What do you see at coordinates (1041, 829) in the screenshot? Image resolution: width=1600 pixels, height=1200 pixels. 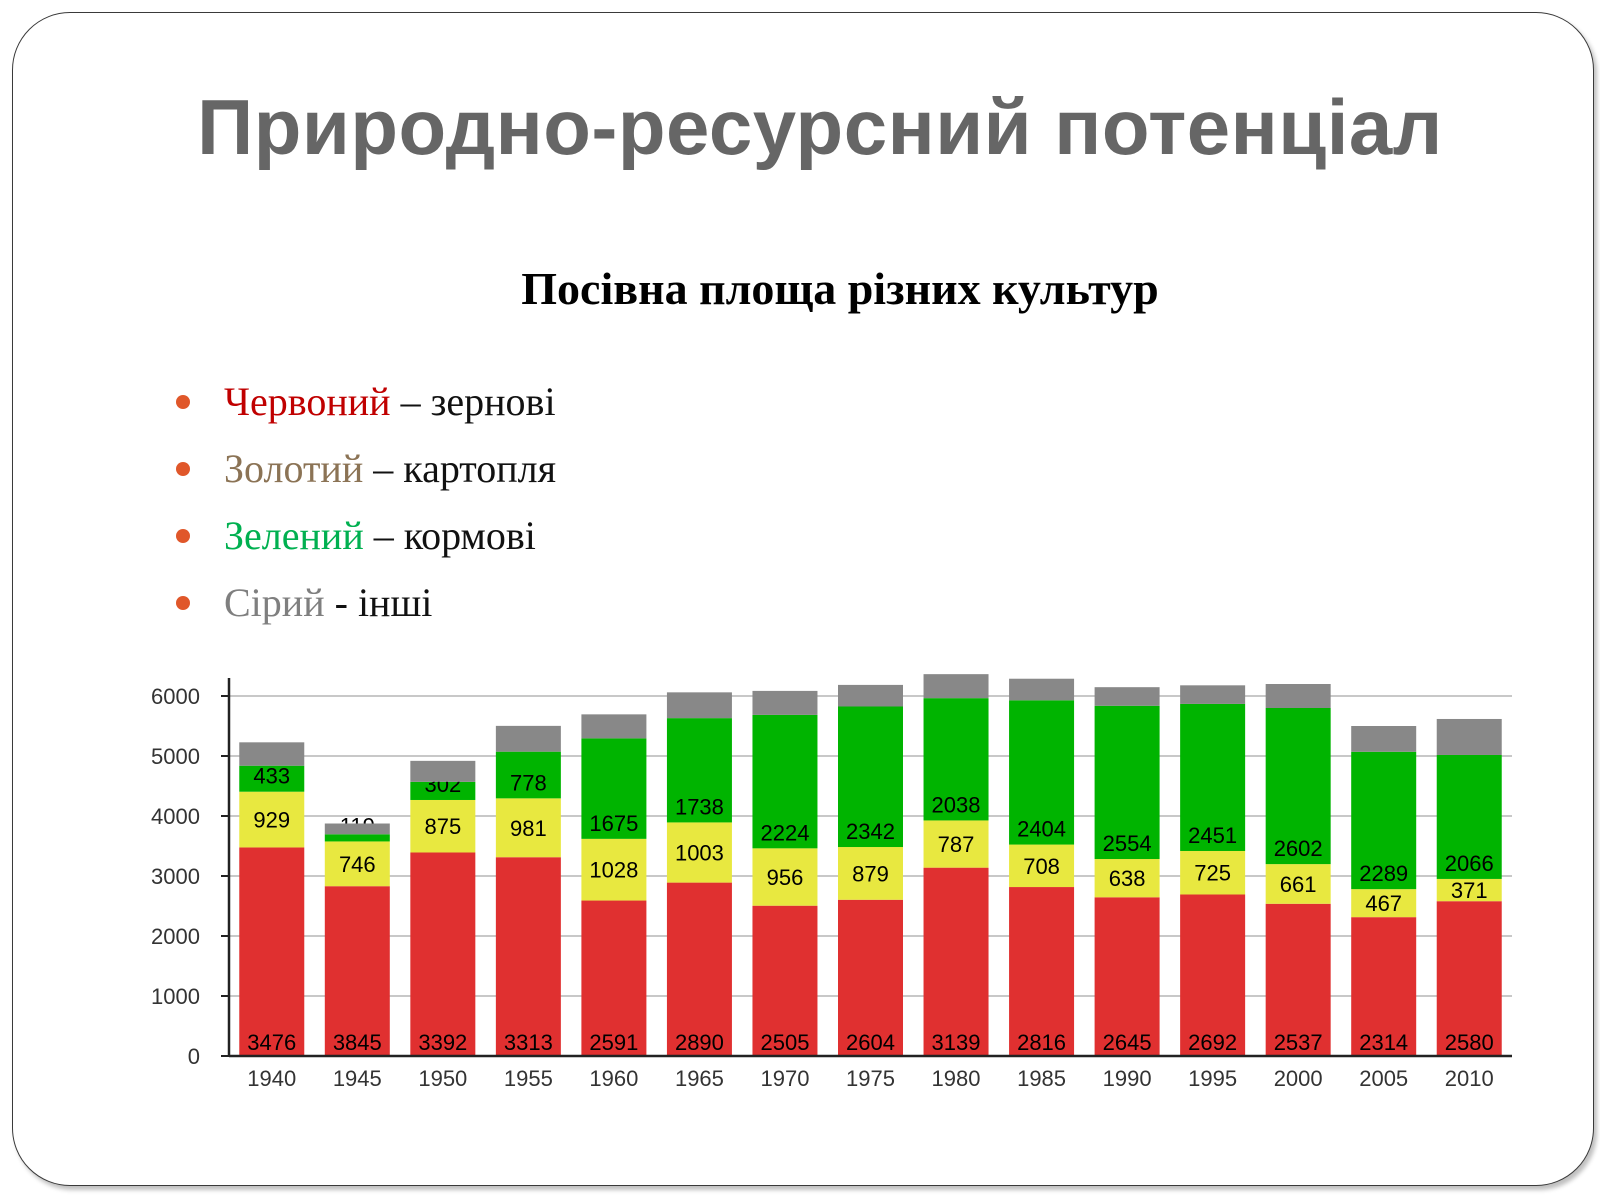 I see `data-label: 2404` at bounding box center [1041, 829].